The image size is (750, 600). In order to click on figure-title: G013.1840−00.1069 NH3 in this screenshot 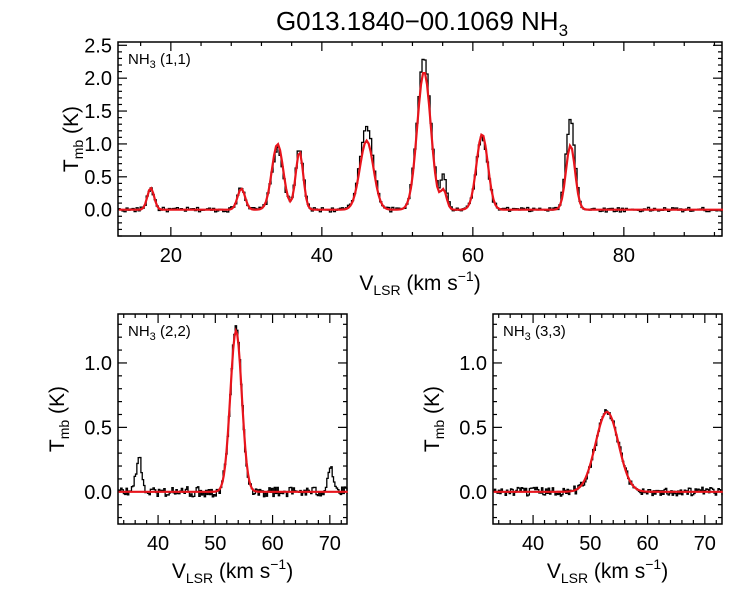, I will do `click(422, 23)`.